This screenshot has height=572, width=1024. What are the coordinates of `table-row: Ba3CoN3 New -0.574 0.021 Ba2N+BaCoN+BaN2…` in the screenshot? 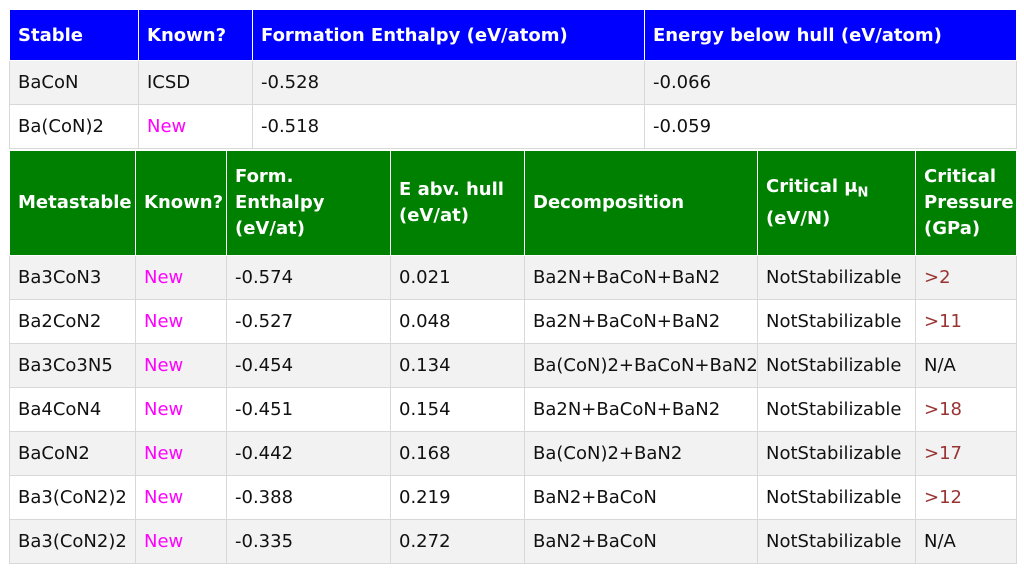 It's located at (513, 277).